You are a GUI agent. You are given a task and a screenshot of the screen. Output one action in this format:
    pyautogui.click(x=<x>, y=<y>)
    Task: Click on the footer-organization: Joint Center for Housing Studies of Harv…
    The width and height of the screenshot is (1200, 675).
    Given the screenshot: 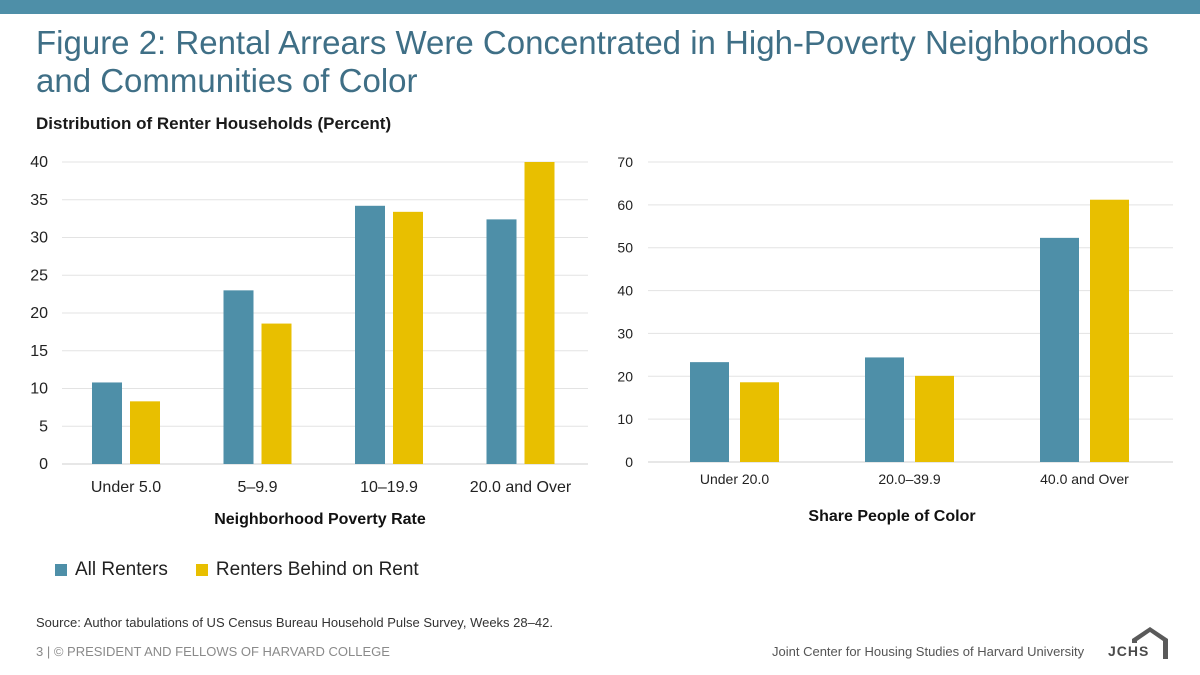 What is the action you would take?
    pyautogui.click(x=928, y=651)
    